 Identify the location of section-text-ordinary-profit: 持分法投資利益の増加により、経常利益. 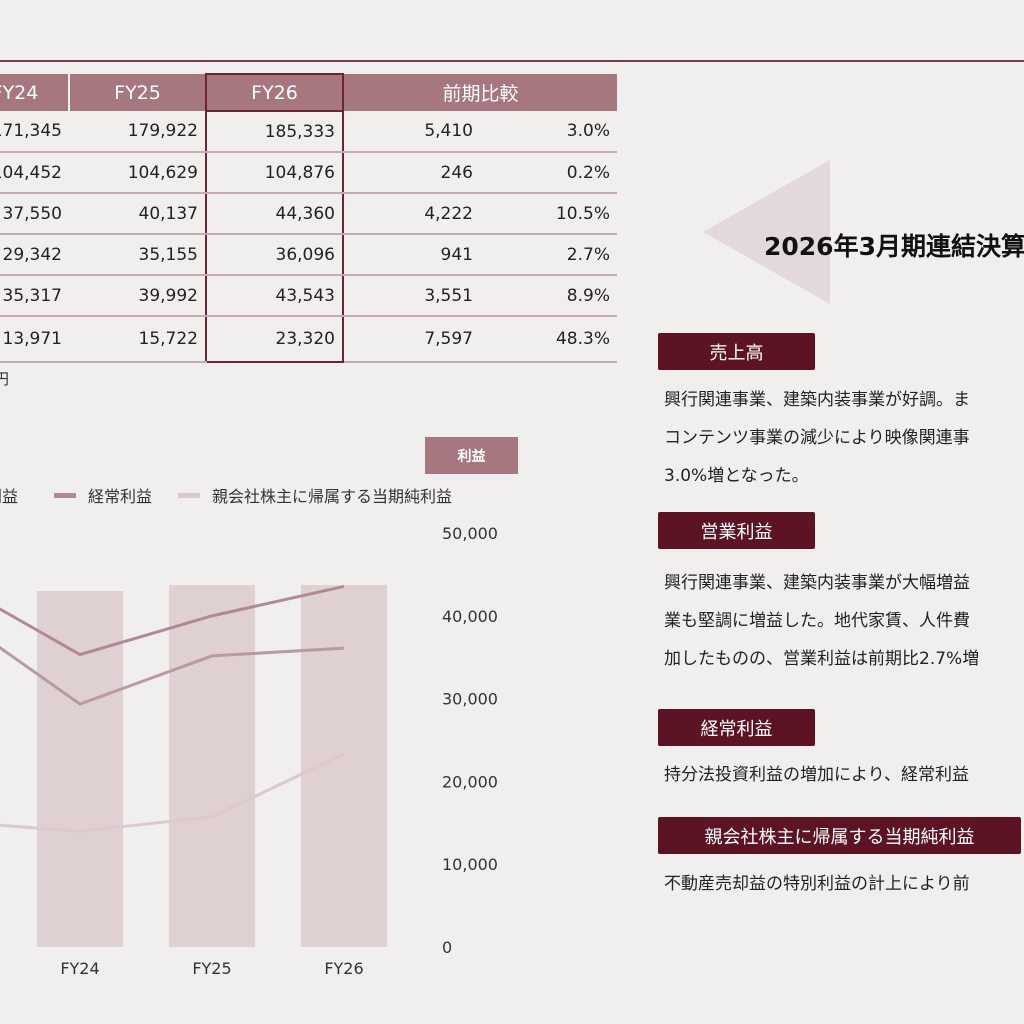
(844, 775).